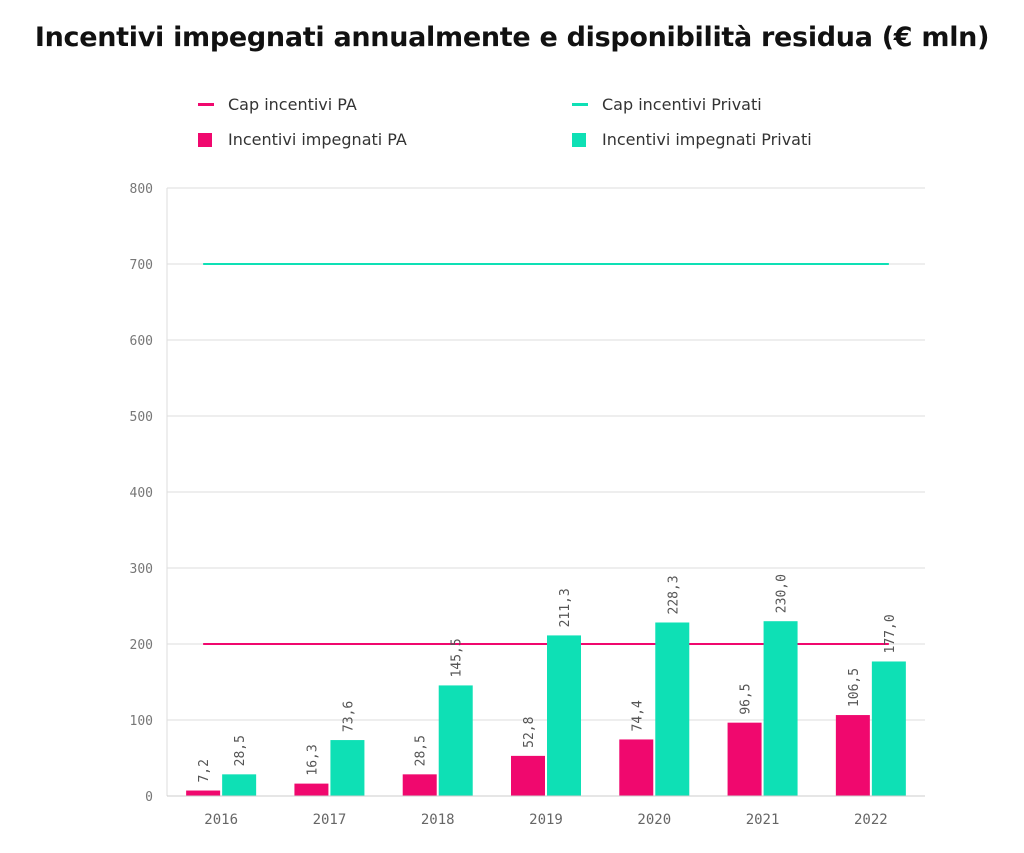 Image resolution: width=1024 pixels, height=853 pixels. Describe the element at coordinates (682, 104) in the screenshot. I see `legend-label-cap-privati: Cap incentivi Privati` at that location.